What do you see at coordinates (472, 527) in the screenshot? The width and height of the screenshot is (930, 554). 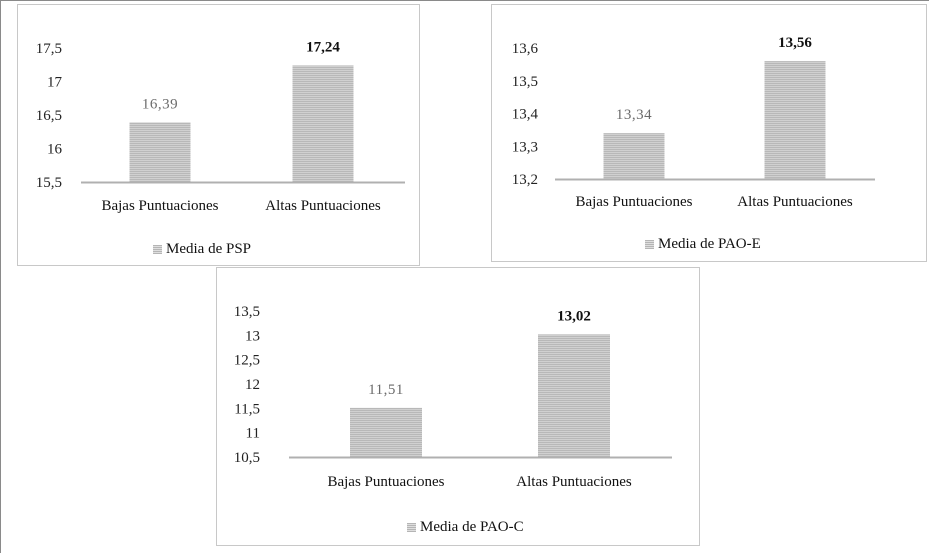 I see `legend-label-pao-c: Media de PAO-C` at bounding box center [472, 527].